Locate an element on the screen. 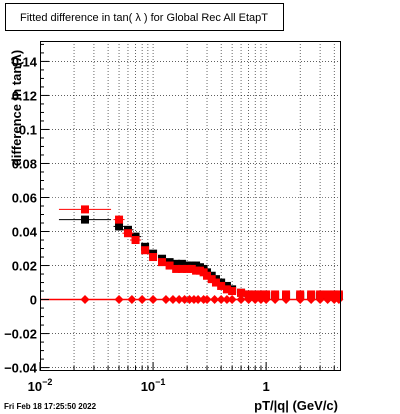 This screenshot has width=400, height=414. timestamp: Fri Feb 18 17:25:50 2022 is located at coordinates (50, 406).